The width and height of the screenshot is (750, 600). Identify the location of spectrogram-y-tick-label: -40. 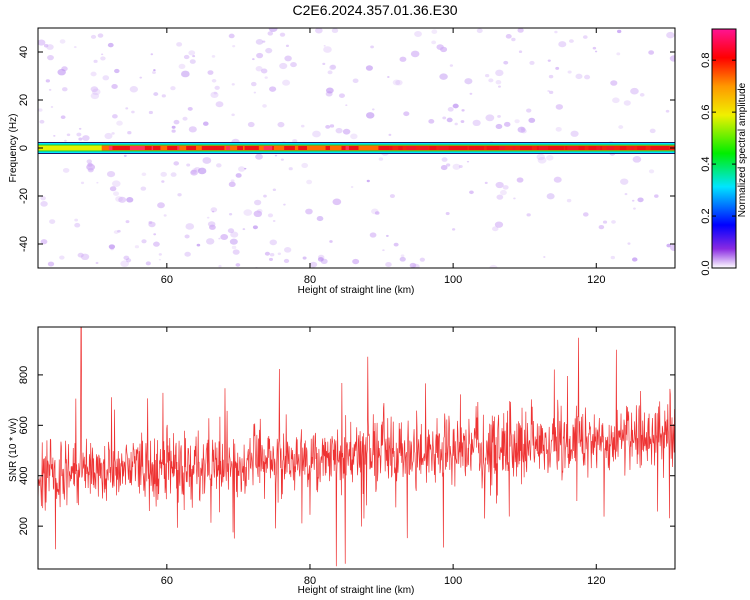
(24, 244).